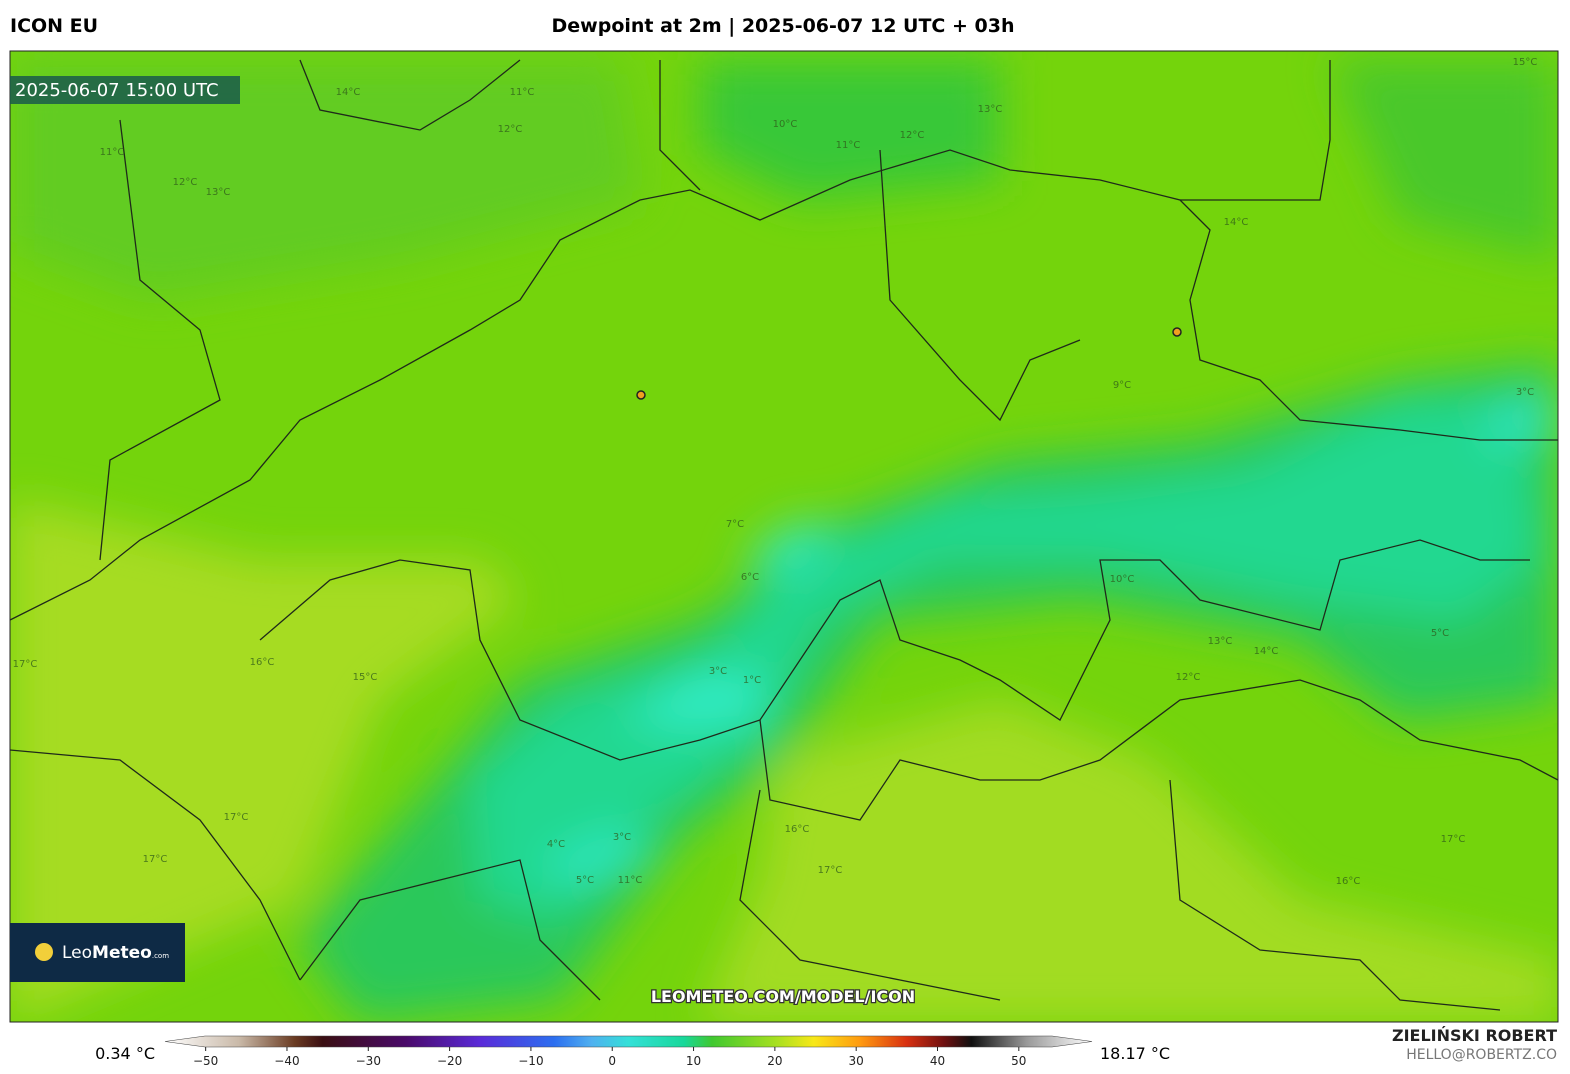  Describe the element at coordinates (937, 1061) in the screenshot. I see `colorbar-tick-label: 40` at that location.